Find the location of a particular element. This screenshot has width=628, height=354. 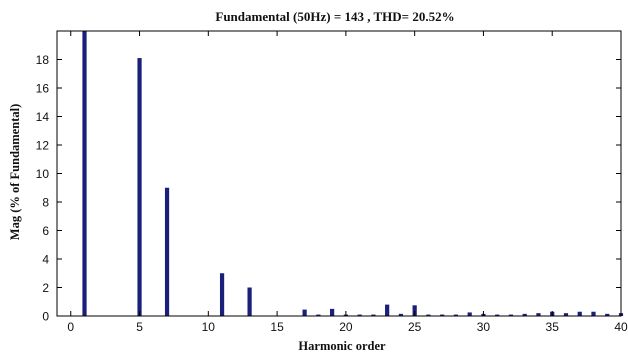

x-tick-label-5: 5 is located at coordinates (139, 327).